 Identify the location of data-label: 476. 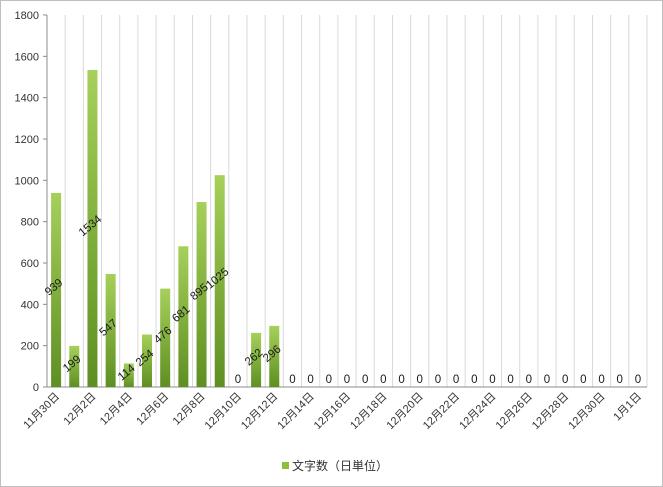
(163, 336).